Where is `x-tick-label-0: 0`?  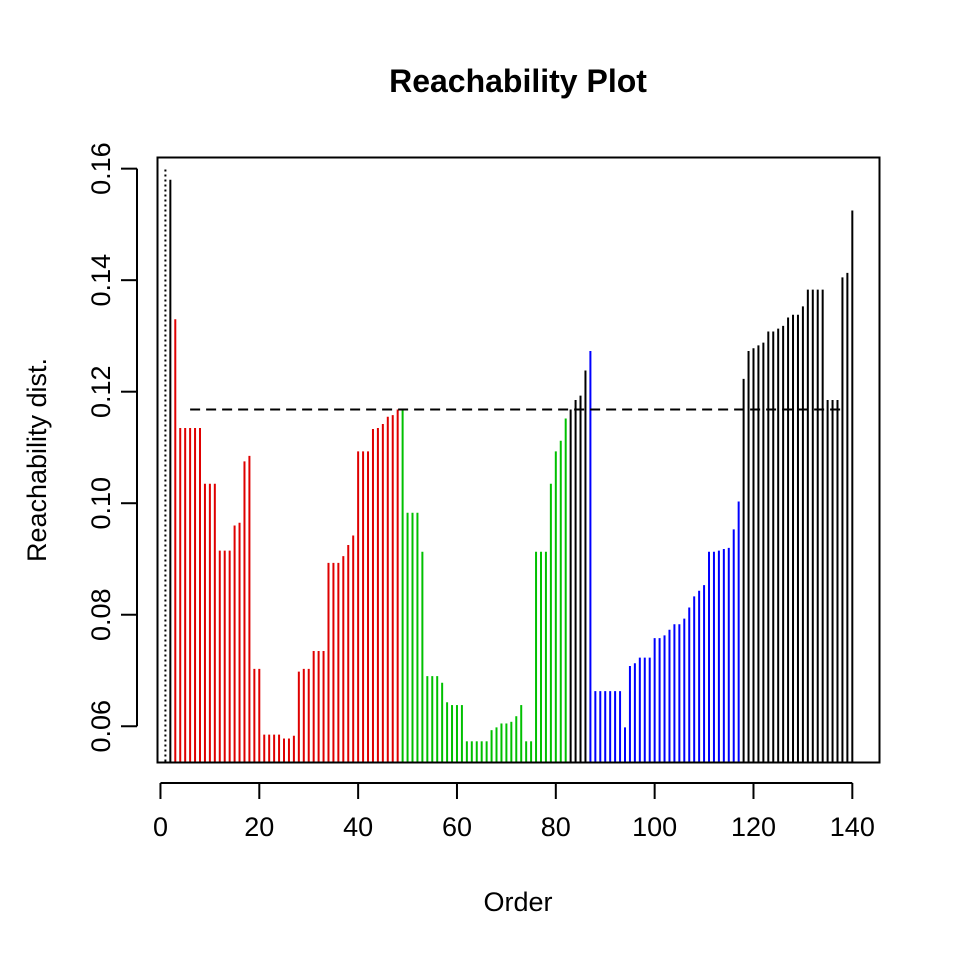 x-tick-label-0: 0 is located at coordinates (160, 827).